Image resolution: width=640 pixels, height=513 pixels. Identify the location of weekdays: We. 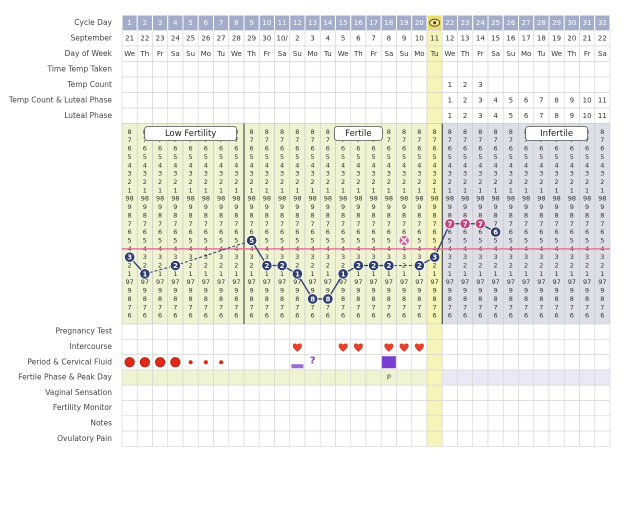
(343, 54).